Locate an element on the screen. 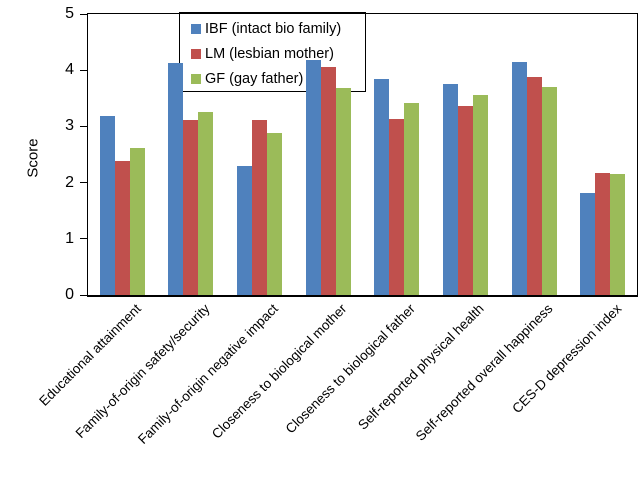  legend-marker-gf is located at coordinates (196, 78).